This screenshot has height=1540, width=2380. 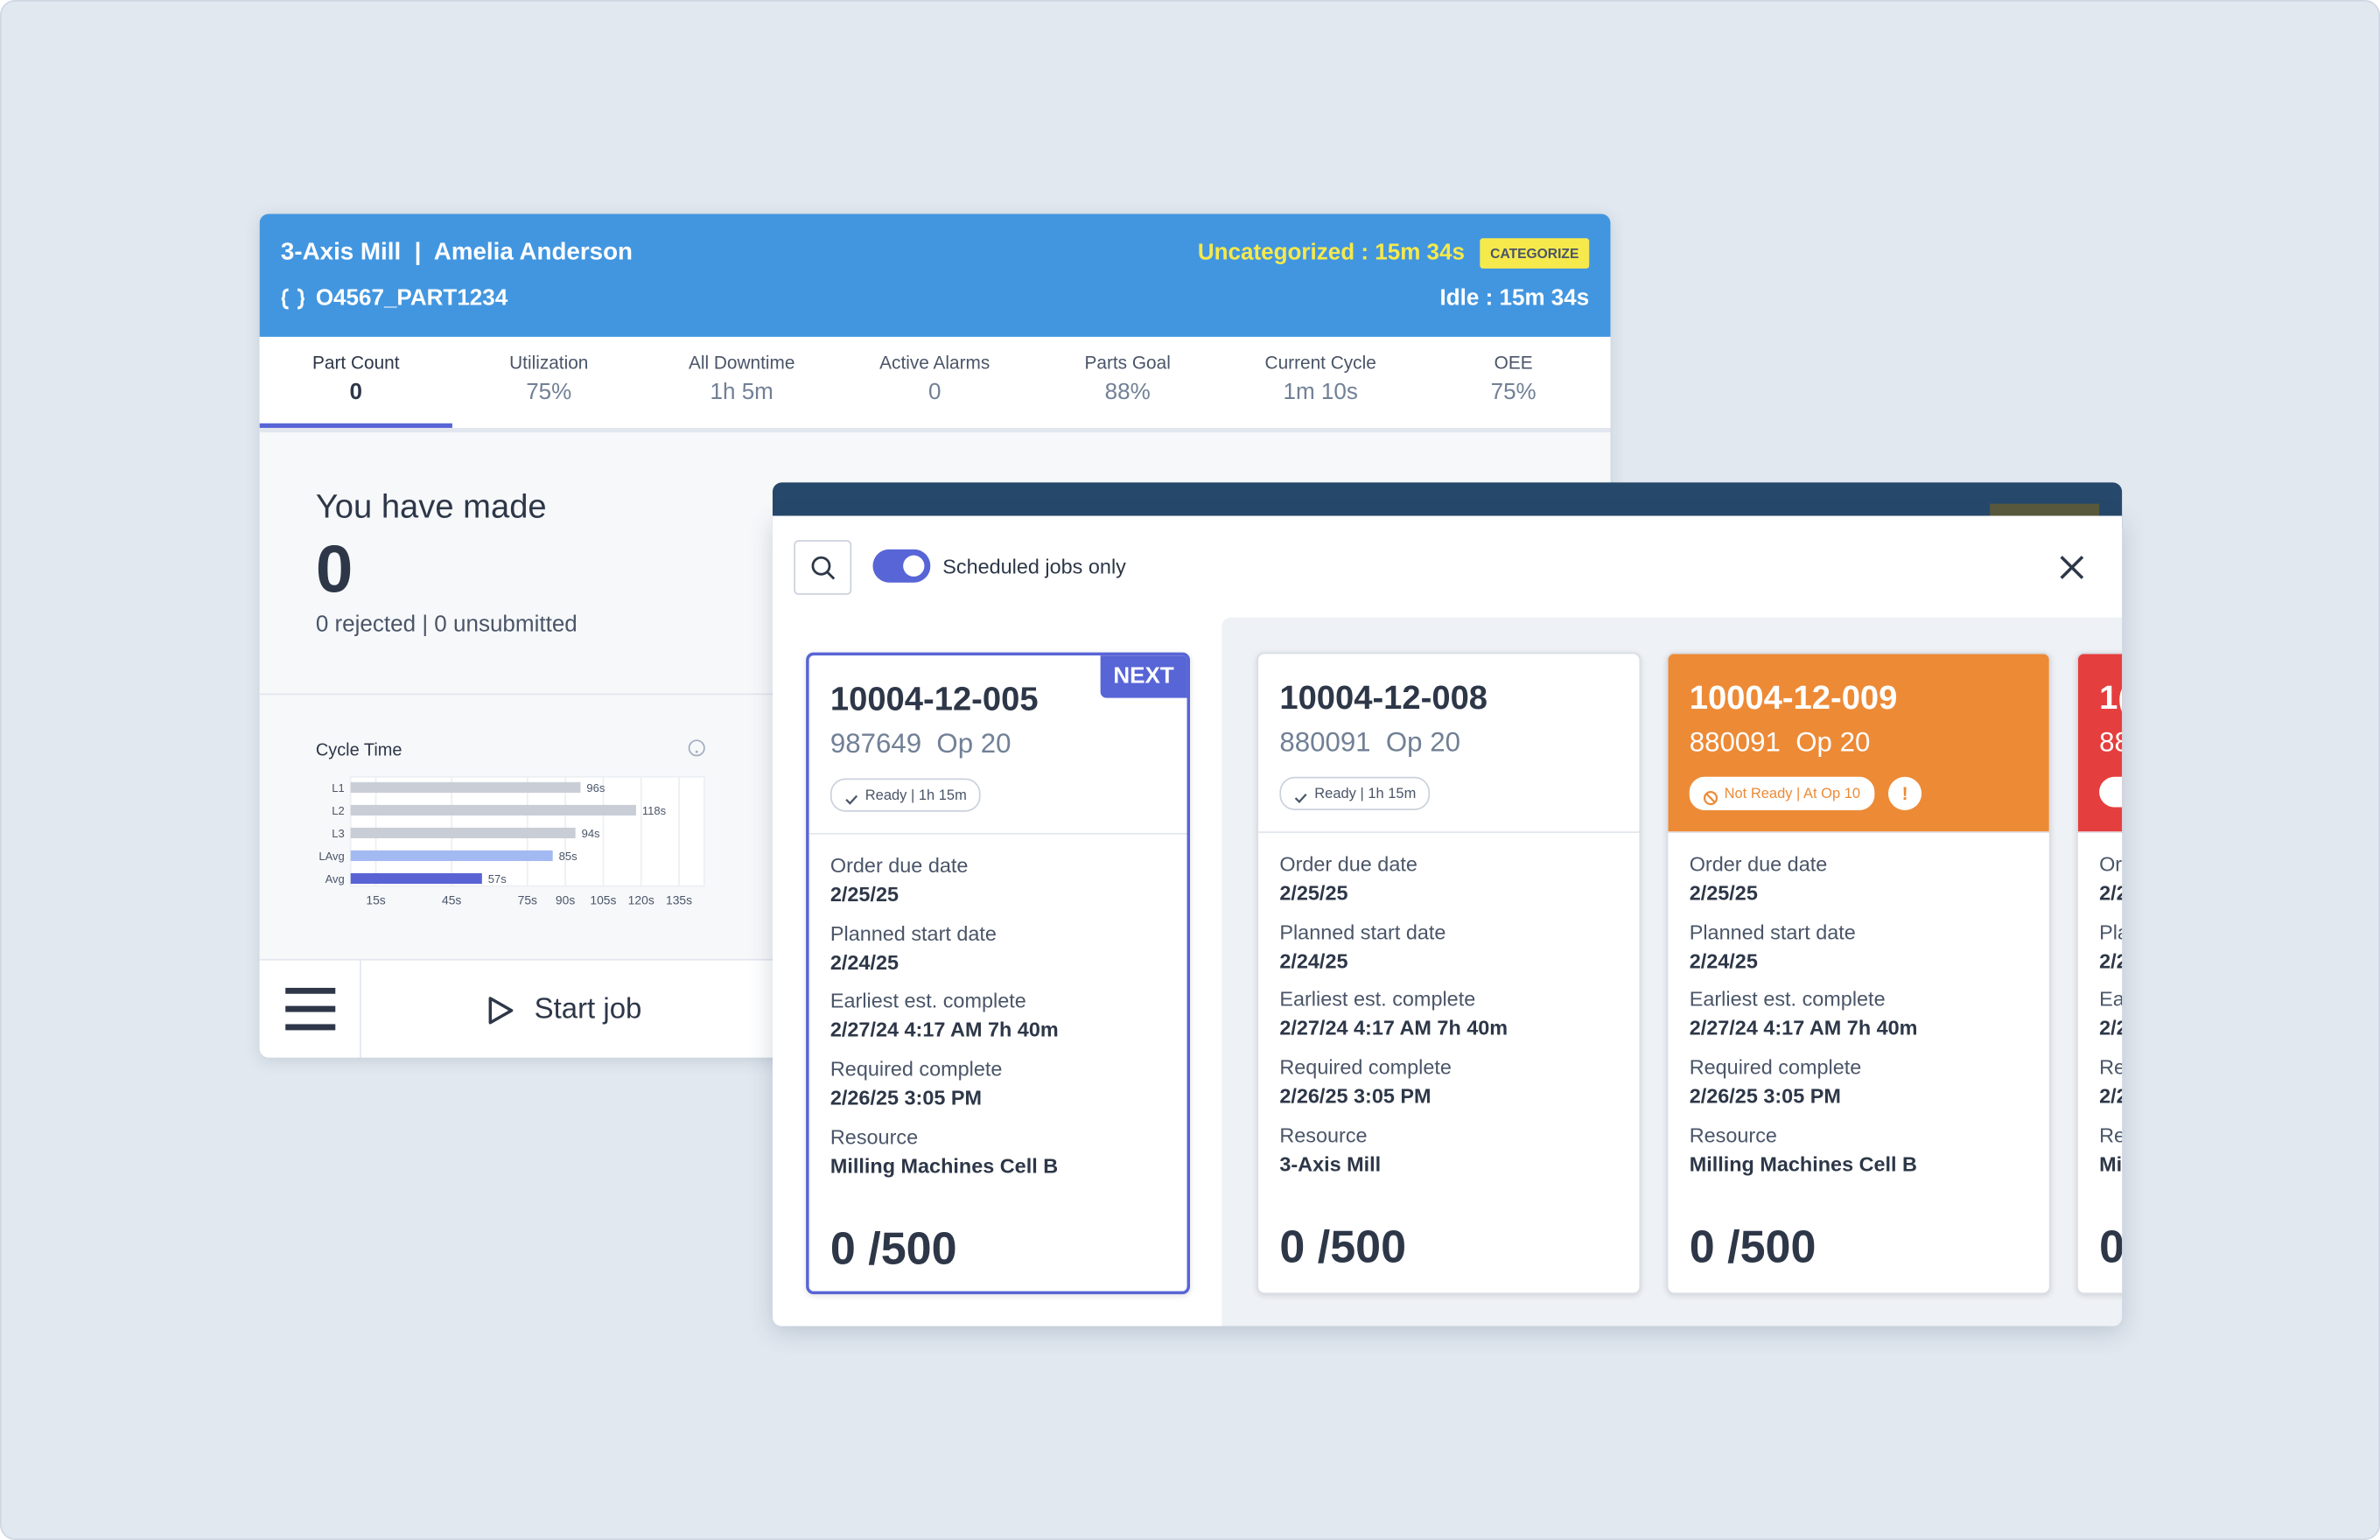 What do you see at coordinates (2099, 973) in the screenshot?
I see `job-card: 1(88Or2/2Pla2/2Ea2/2Re2/2ReMi0` at bounding box center [2099, 973].